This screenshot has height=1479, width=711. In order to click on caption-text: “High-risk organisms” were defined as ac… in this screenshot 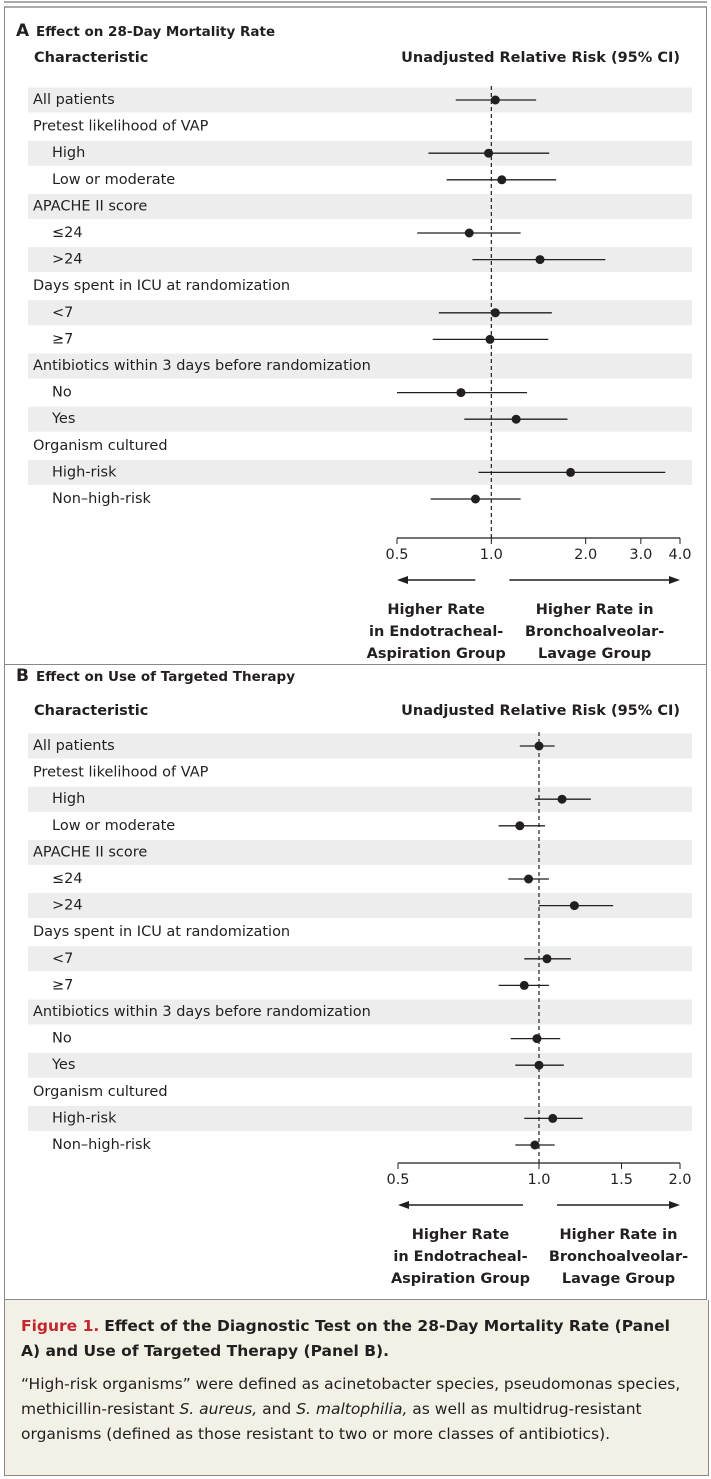, I will do `click(351, 1396)`.